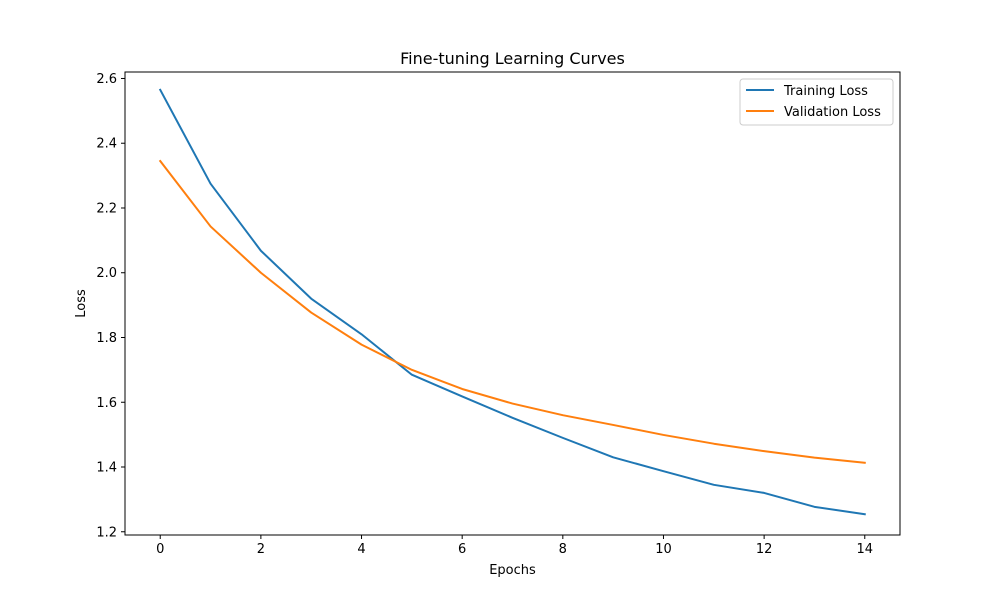  Describe the element at coordinates (462, 549) in the screenshot. I see `x-tick-label: 6` at that location.